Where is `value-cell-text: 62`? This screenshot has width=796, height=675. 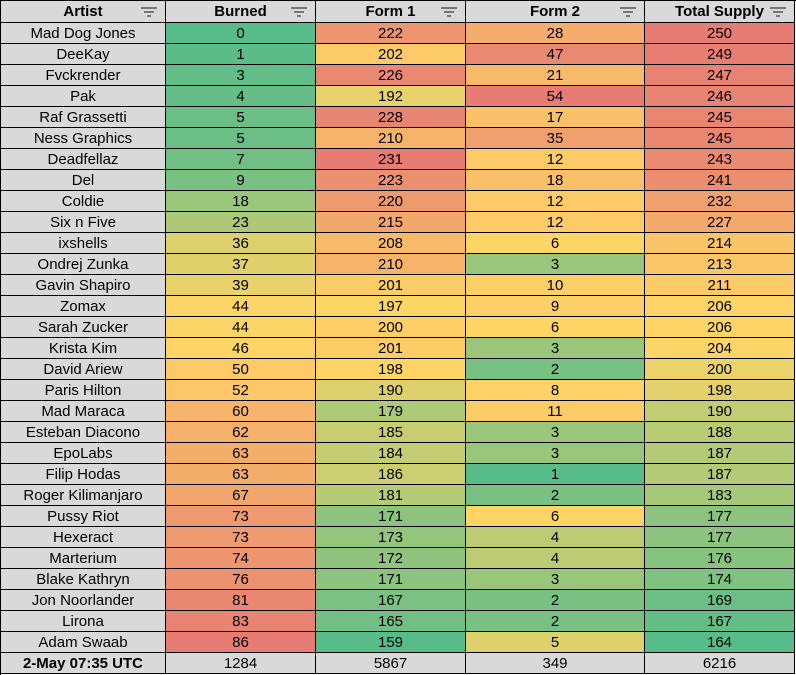
value-cell-text: 62 is located at coordinates (240, 432).